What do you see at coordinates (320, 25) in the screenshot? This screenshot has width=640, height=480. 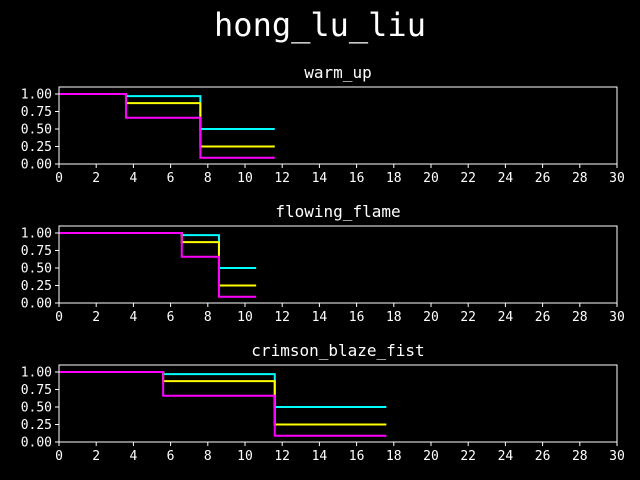 I see `figure-title: hong_lu_liu` at bounding box center [320, 25].